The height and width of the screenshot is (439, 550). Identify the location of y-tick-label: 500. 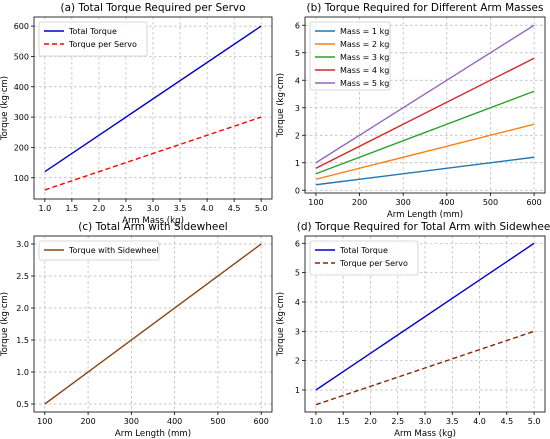
(21, 56).